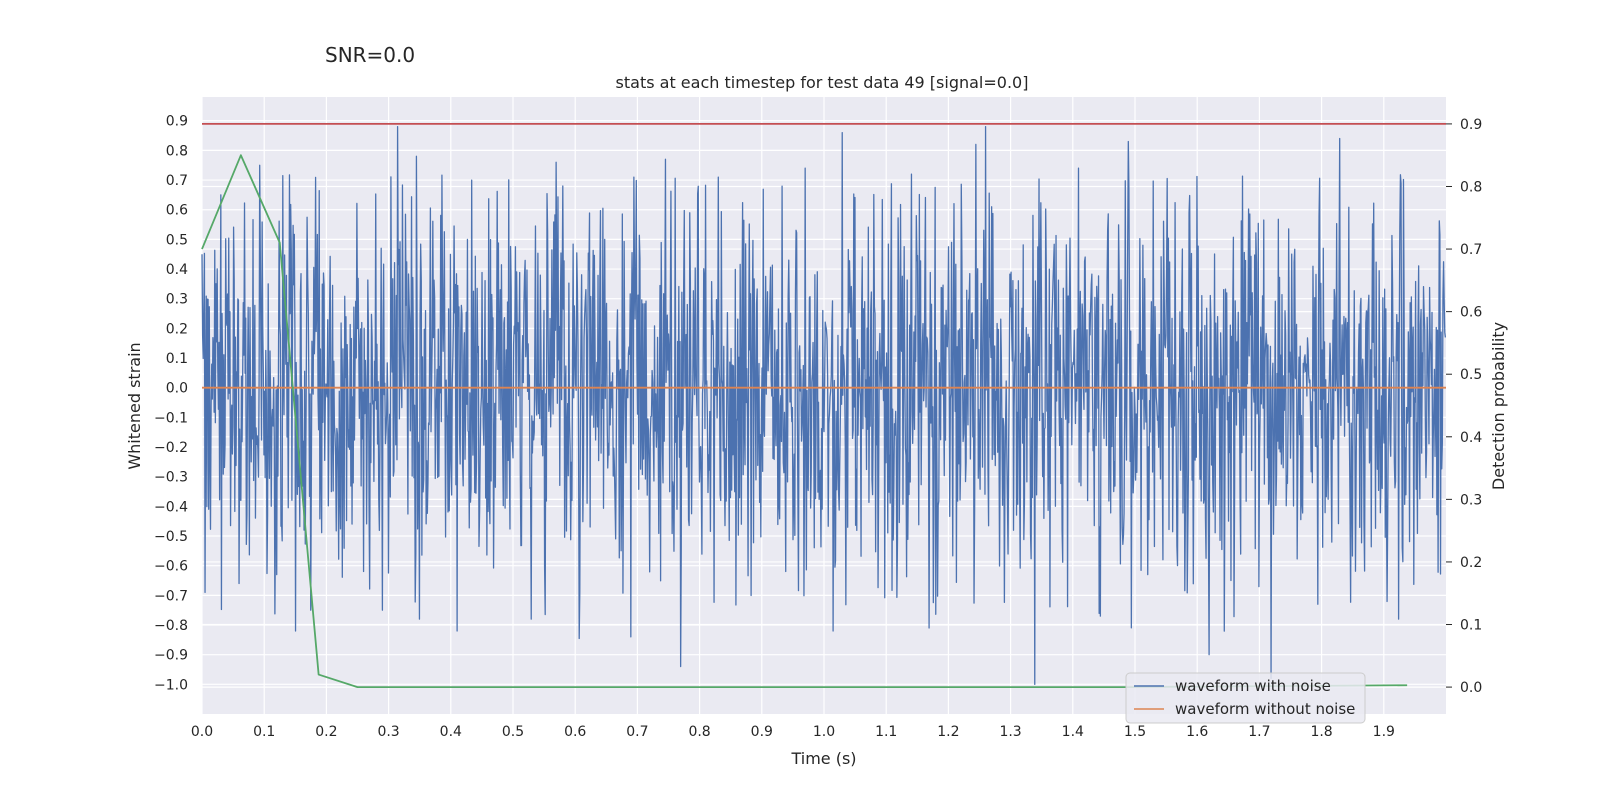  Describe the element at coordinates (171, 626) in the screenshot. I see `y-left-tick-label: −0.8` at that location.